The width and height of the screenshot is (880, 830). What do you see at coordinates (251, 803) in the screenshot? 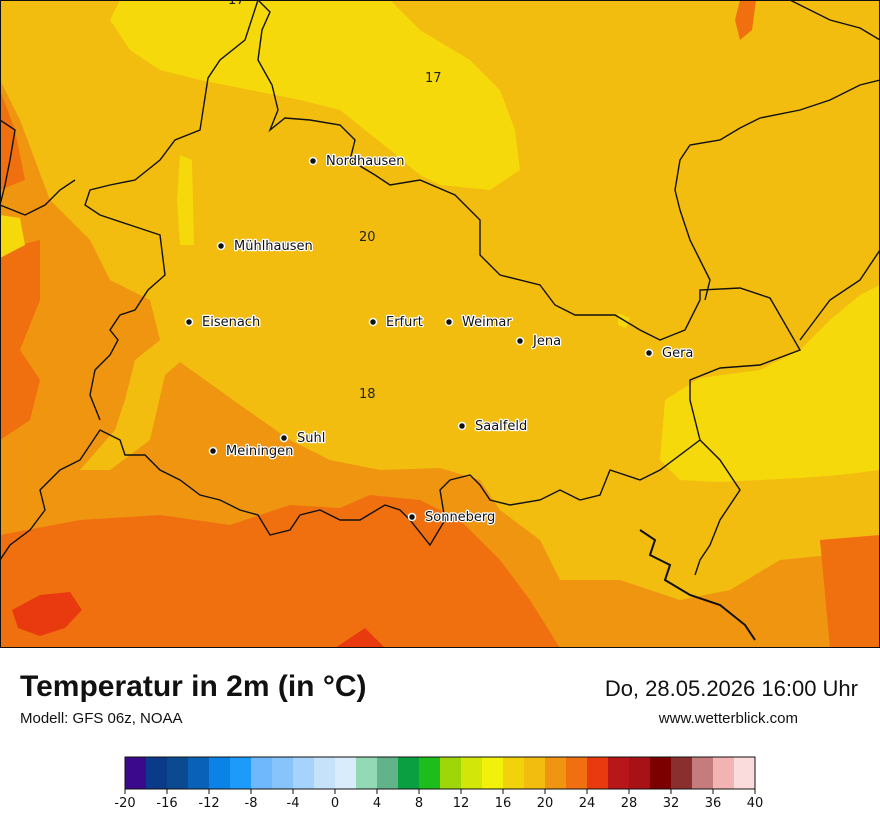
I see `legend-tick-label: -8` at bounding box center [251, 803].